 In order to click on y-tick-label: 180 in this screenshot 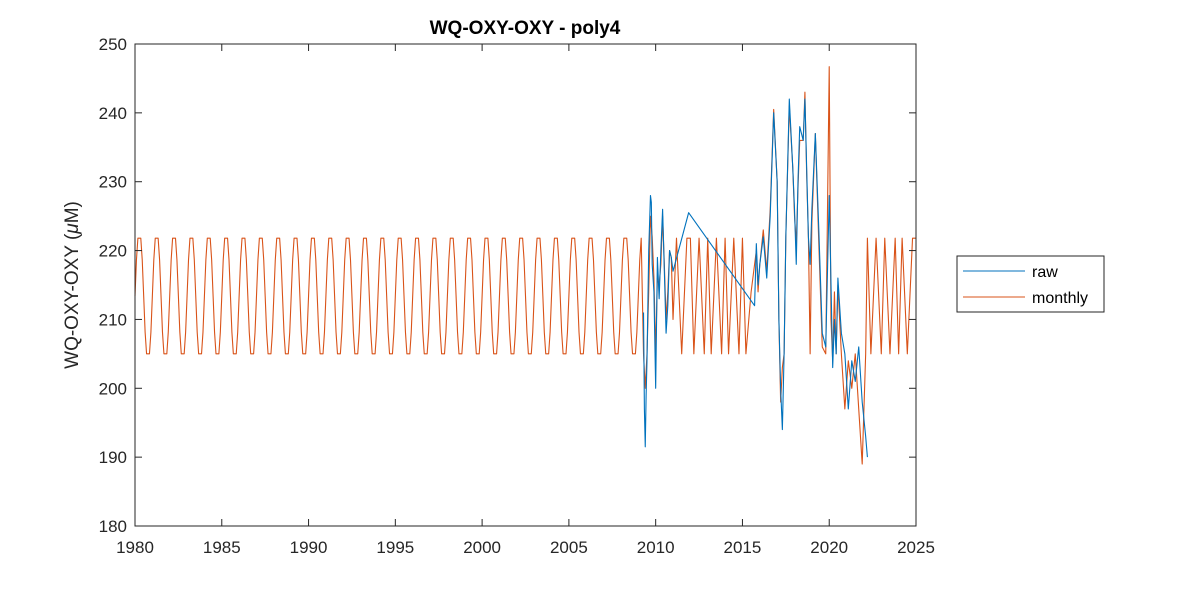, I will do `click(113, 526)`.